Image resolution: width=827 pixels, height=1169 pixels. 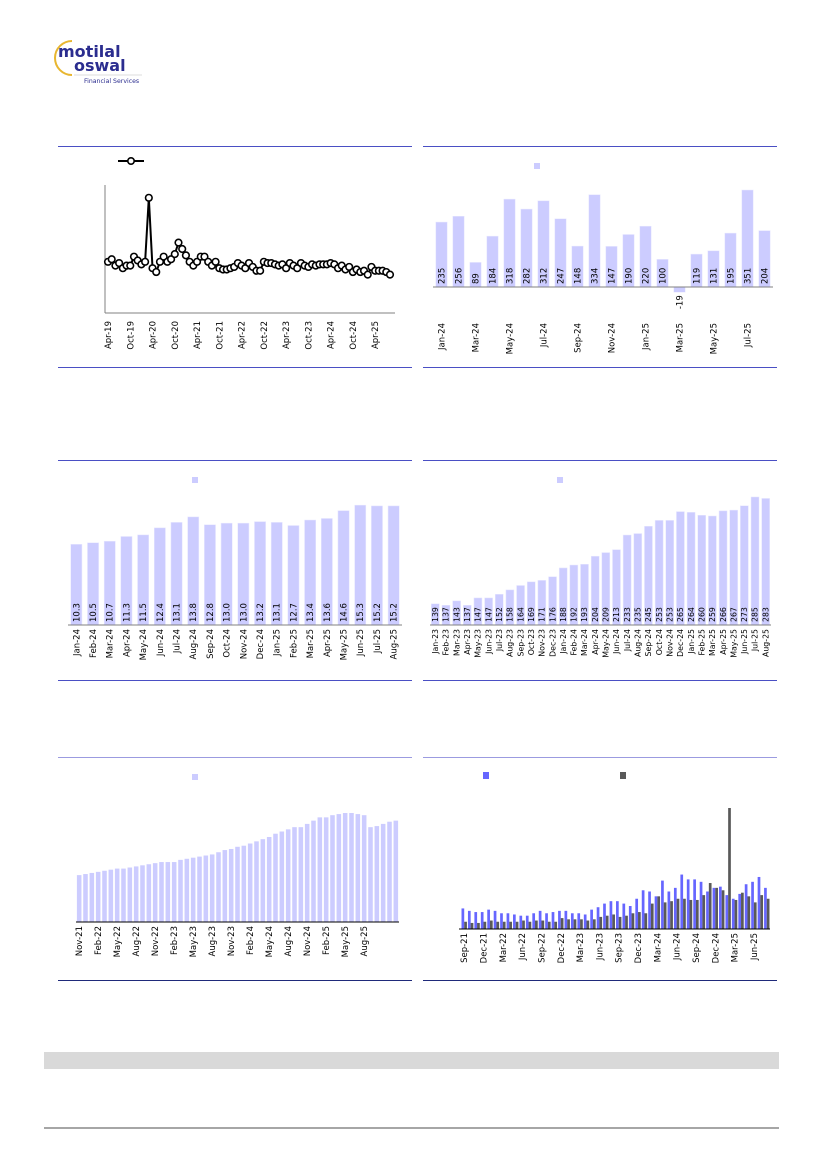 What do you see at coordinates (365, 941) in the screenshot?
I see `x-tick-label: Aug-25` at bounding box center [365, 941].